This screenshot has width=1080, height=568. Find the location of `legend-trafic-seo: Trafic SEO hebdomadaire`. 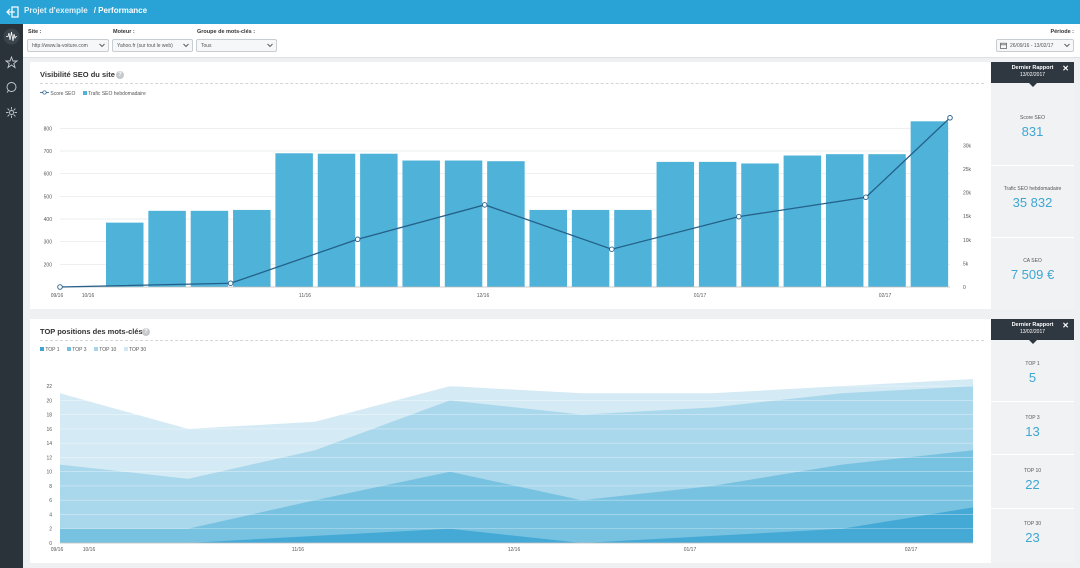

legend-trafic-seo: Trafic SEO hebdomadaire is located at coordinates (117, 94).